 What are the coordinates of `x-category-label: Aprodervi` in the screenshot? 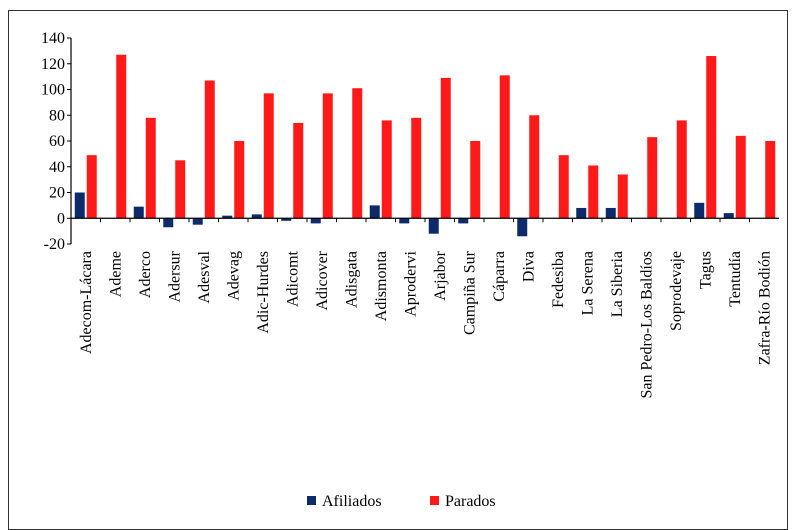 It's located at (410, 283).